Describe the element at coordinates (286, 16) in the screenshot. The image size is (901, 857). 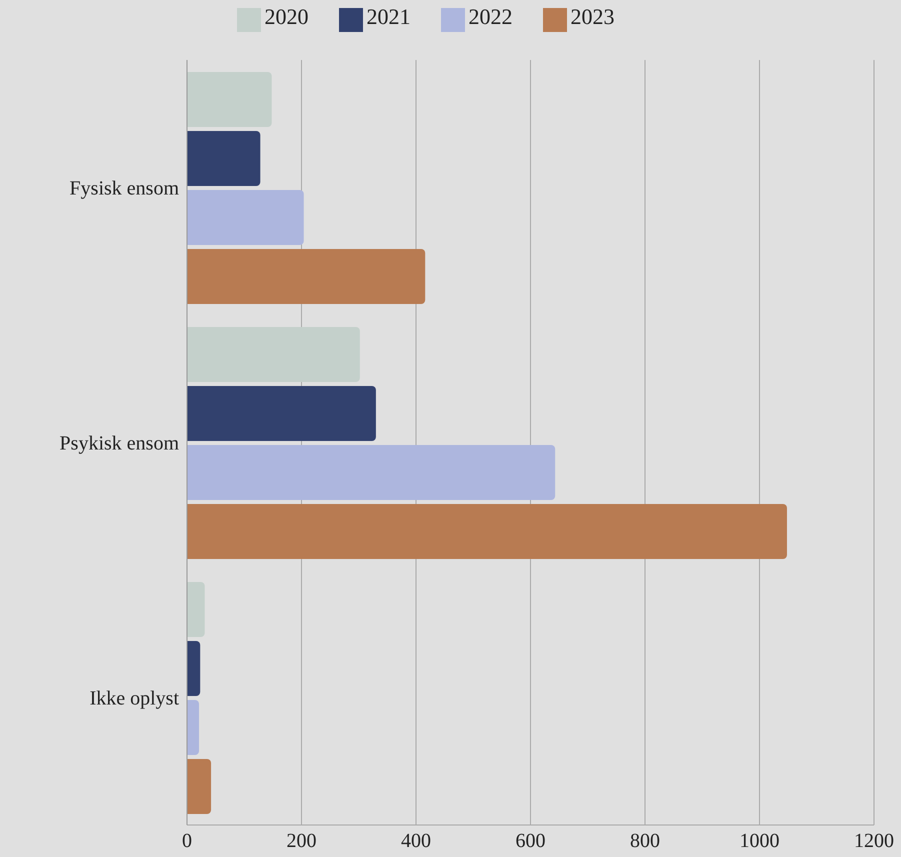
I see `legend-label: 2020` at that location.